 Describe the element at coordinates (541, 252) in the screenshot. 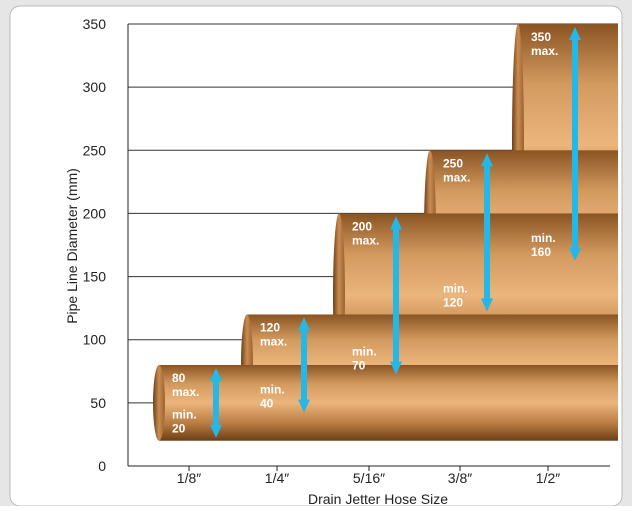

I see `min-label-line: 160` at that location.